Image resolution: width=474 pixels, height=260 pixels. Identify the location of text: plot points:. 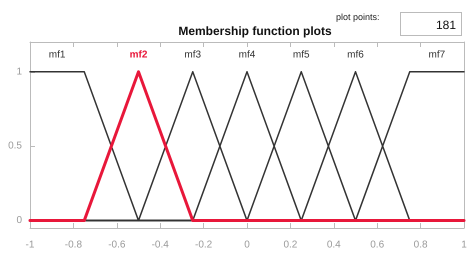
(358, 17).